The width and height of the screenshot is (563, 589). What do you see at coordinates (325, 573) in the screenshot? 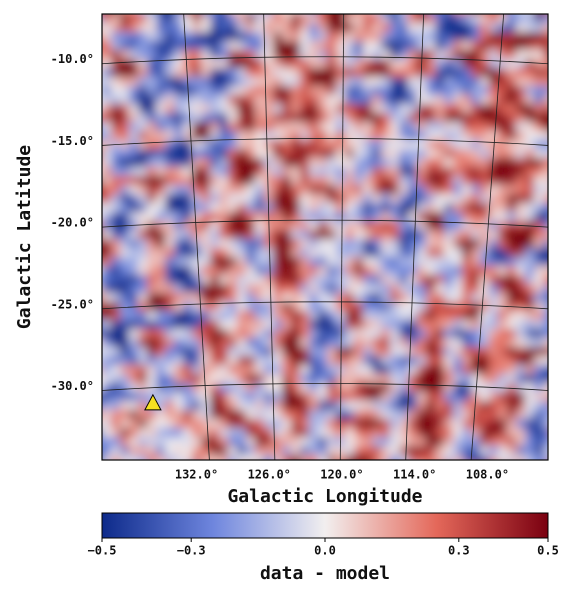
I see `colorbar-label: data - model` at bounding box center [325, 573].